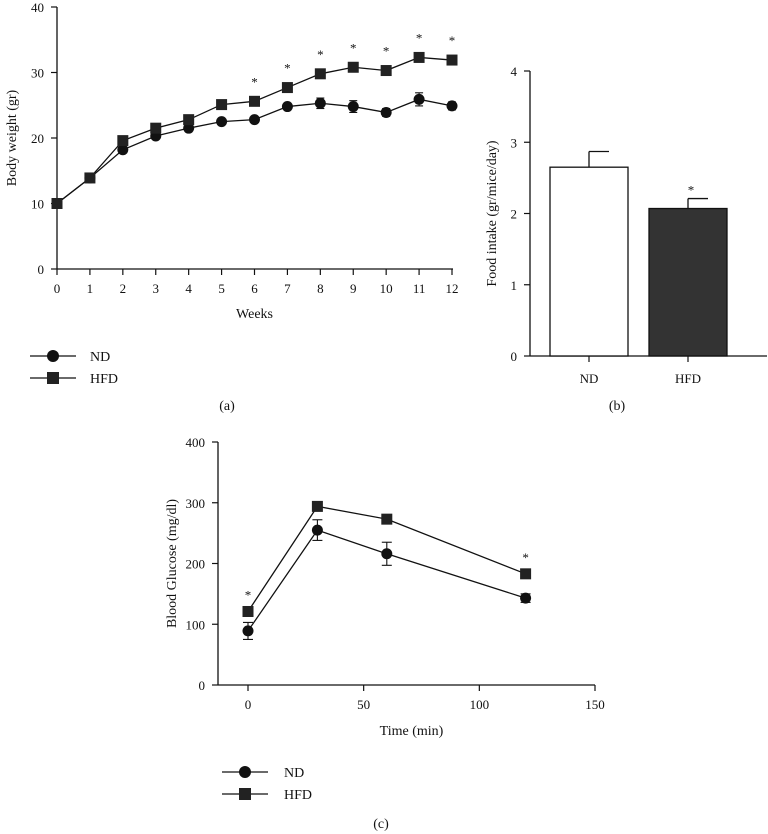 This screenshot has width=768, height=834. I want to click on c-series-line-hfd, so click(386, 558).